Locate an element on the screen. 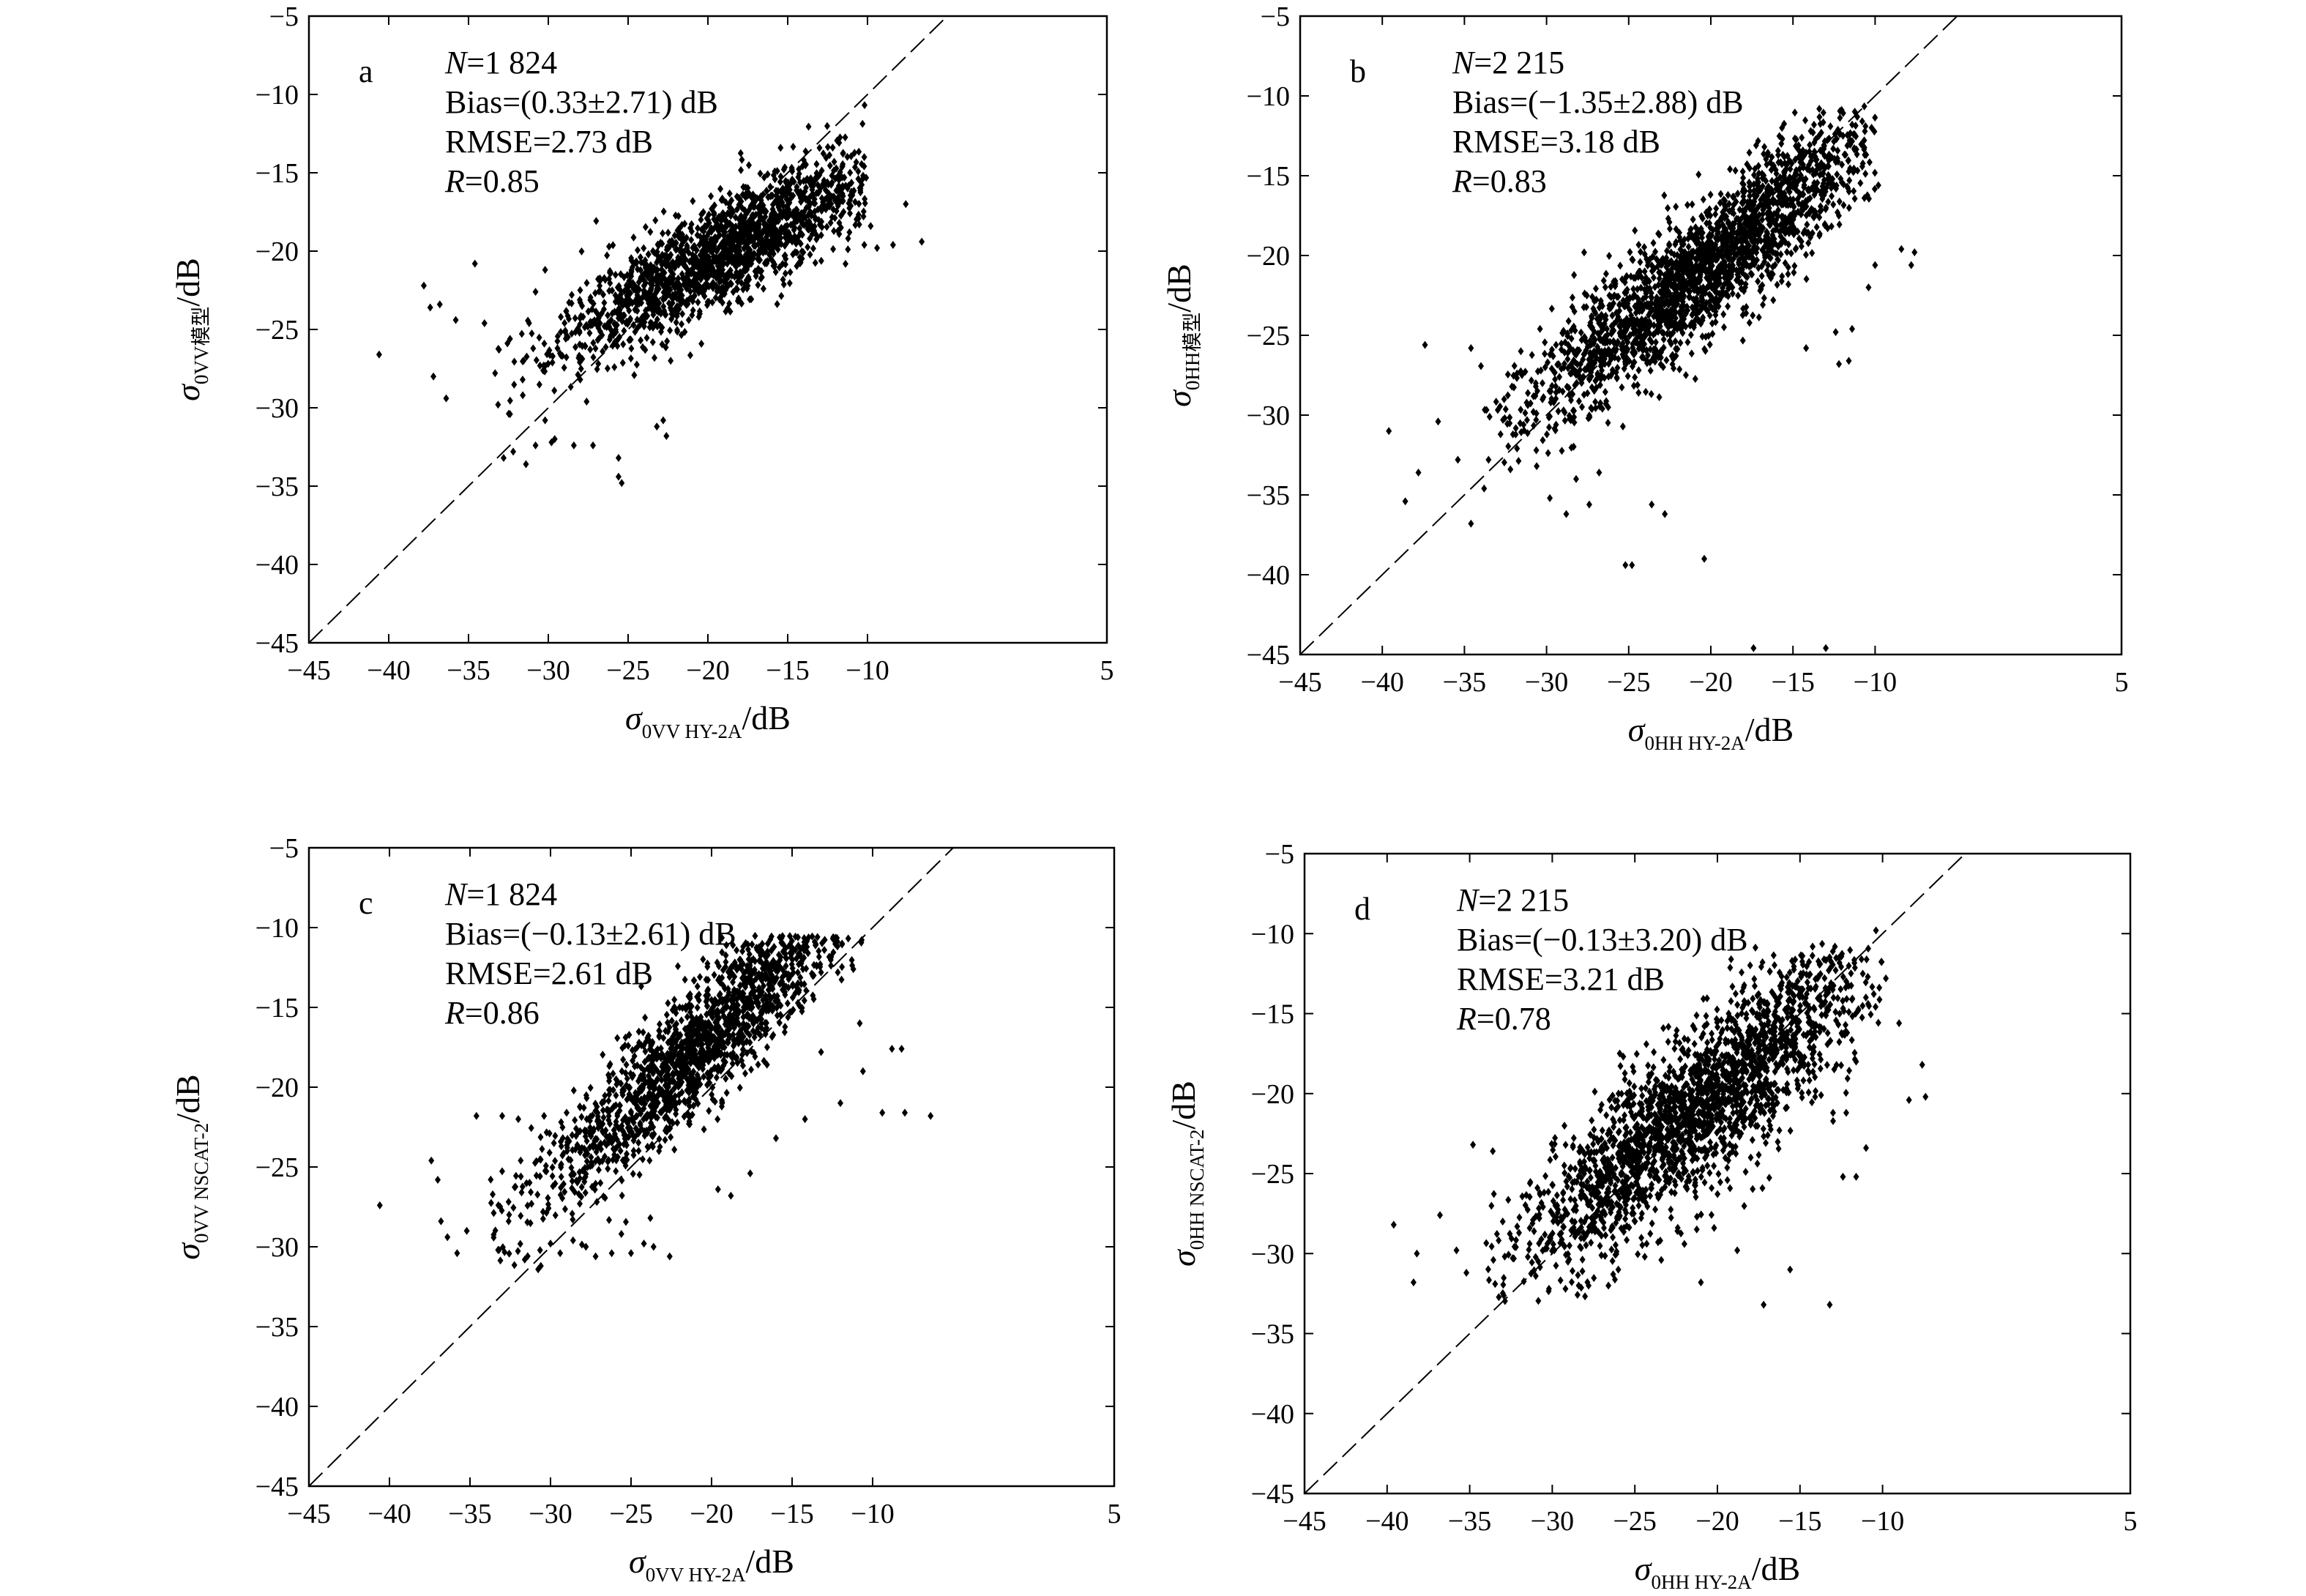 This screenshot has height=1596, width=2306. x-tick-label: −35 is located at coordinates (1464, 682).